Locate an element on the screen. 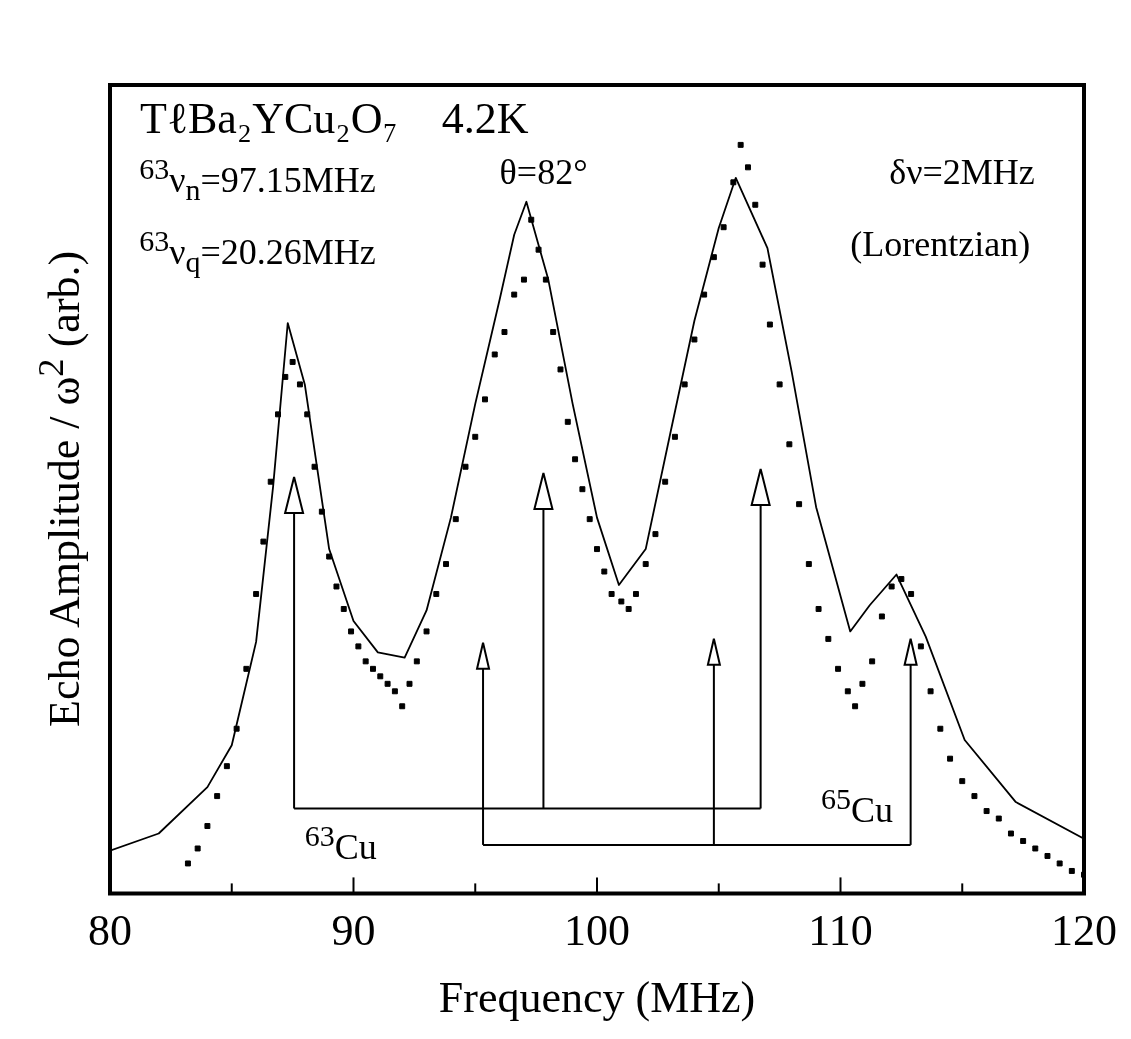 Image resolution: width=1131 pixels, height=1039 pixels. annotation: (Lorentzian) is located at coordinates (940, 244).